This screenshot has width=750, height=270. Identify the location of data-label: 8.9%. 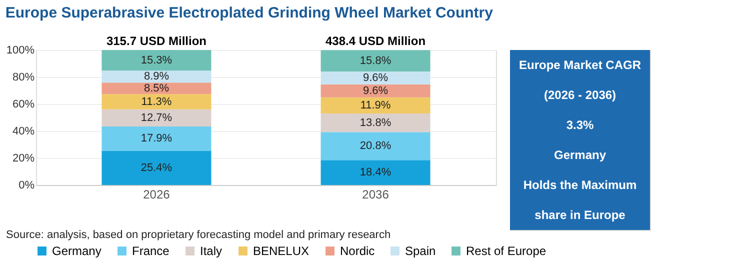
(157, 76).